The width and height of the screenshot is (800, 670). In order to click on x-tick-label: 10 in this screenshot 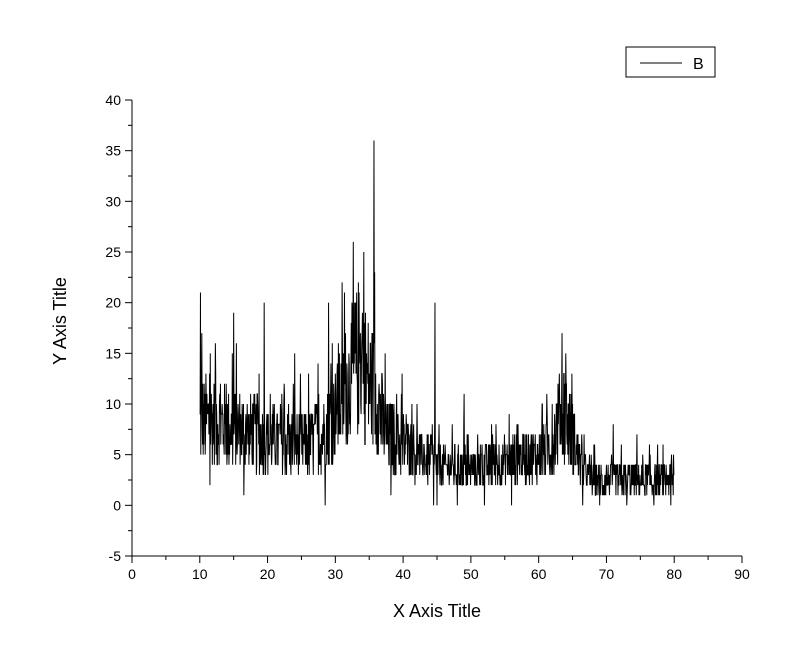, I will do `click(200, 574)`.